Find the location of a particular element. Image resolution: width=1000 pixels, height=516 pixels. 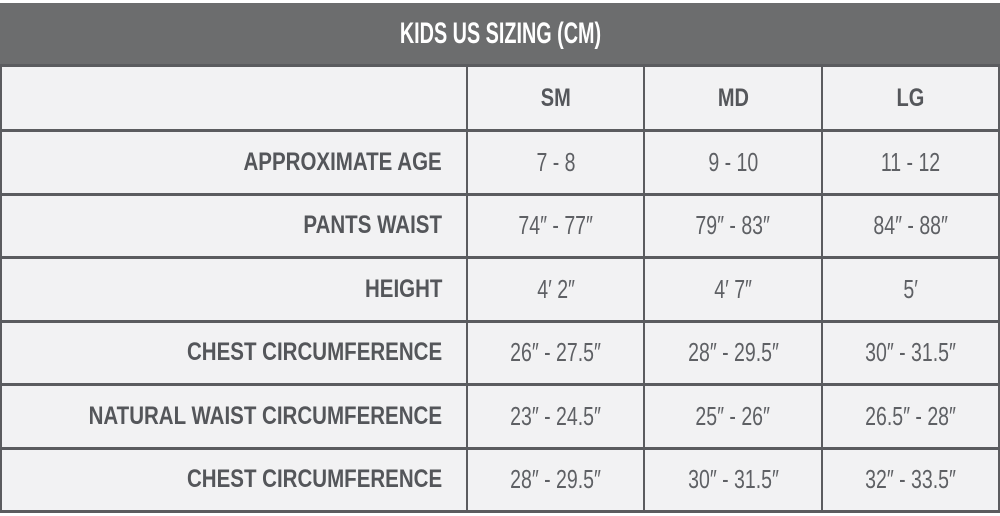

cell-pants-waist-lg: 84″ - 88″ is located at coordinates (910, 225).